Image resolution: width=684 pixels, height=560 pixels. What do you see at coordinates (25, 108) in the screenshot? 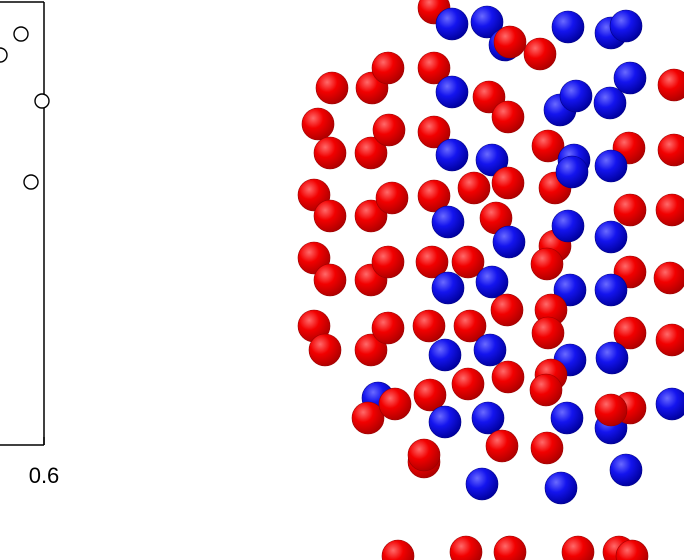
I see `data-points` at bounding box center [25, 108].